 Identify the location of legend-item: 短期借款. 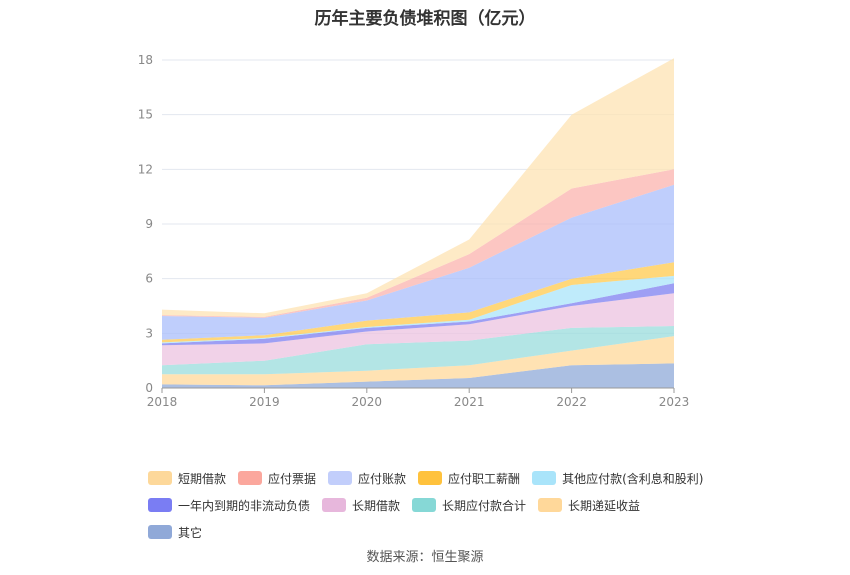
(187, 478).